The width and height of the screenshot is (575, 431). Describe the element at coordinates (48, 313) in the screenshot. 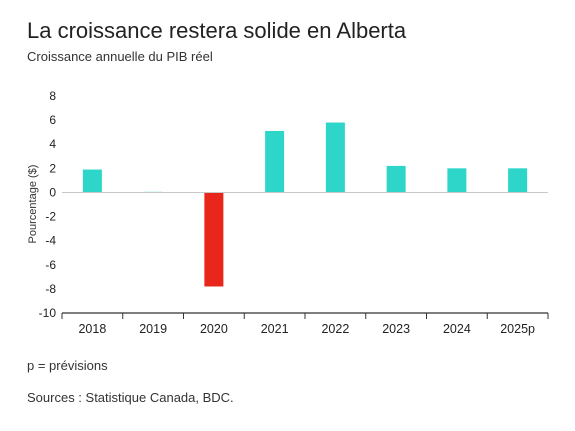

I see `y-tick-label: -10` at that location.